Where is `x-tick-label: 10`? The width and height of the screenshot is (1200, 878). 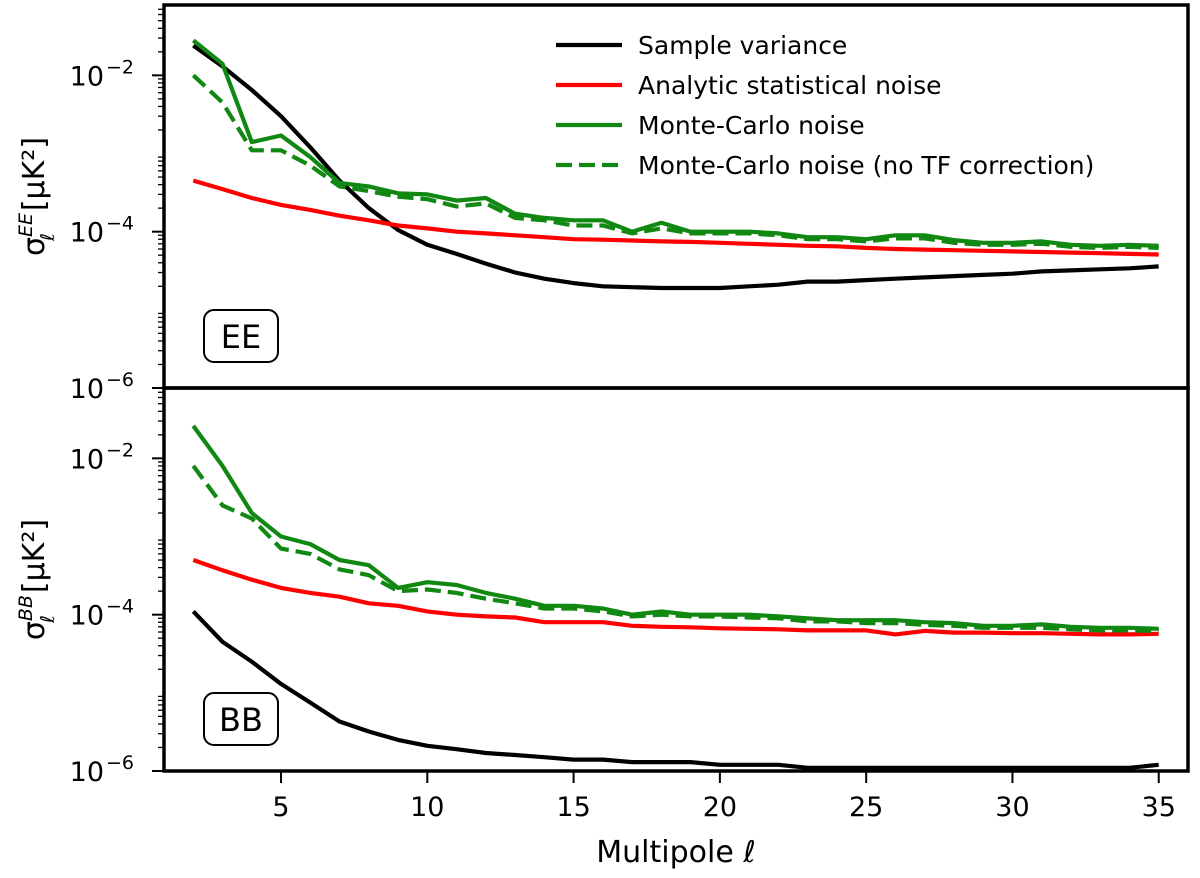
x-tick-label: 10 is located at coordinates (427, 807).